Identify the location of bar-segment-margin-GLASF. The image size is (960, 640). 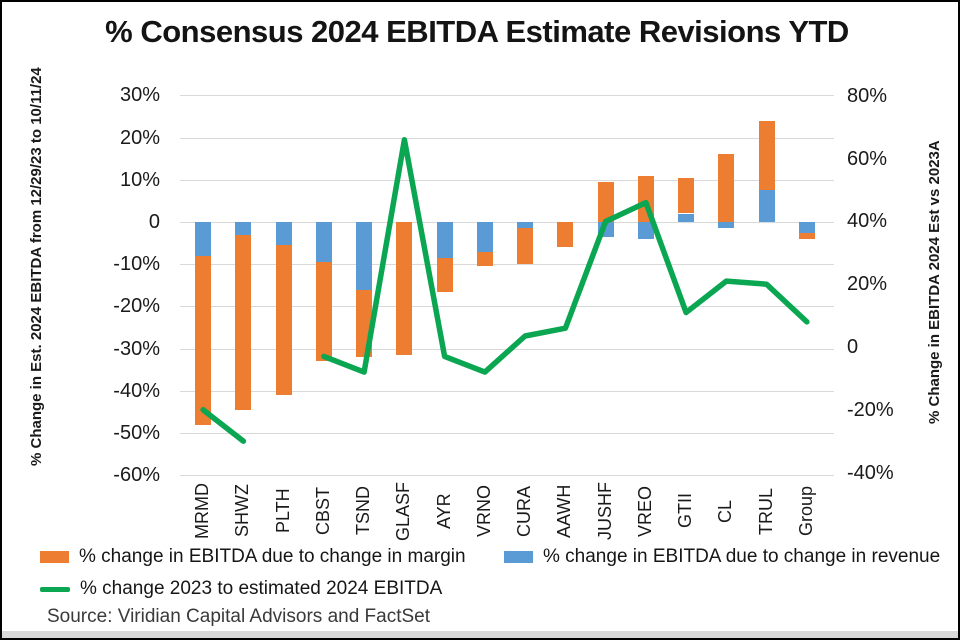
(404, 288).